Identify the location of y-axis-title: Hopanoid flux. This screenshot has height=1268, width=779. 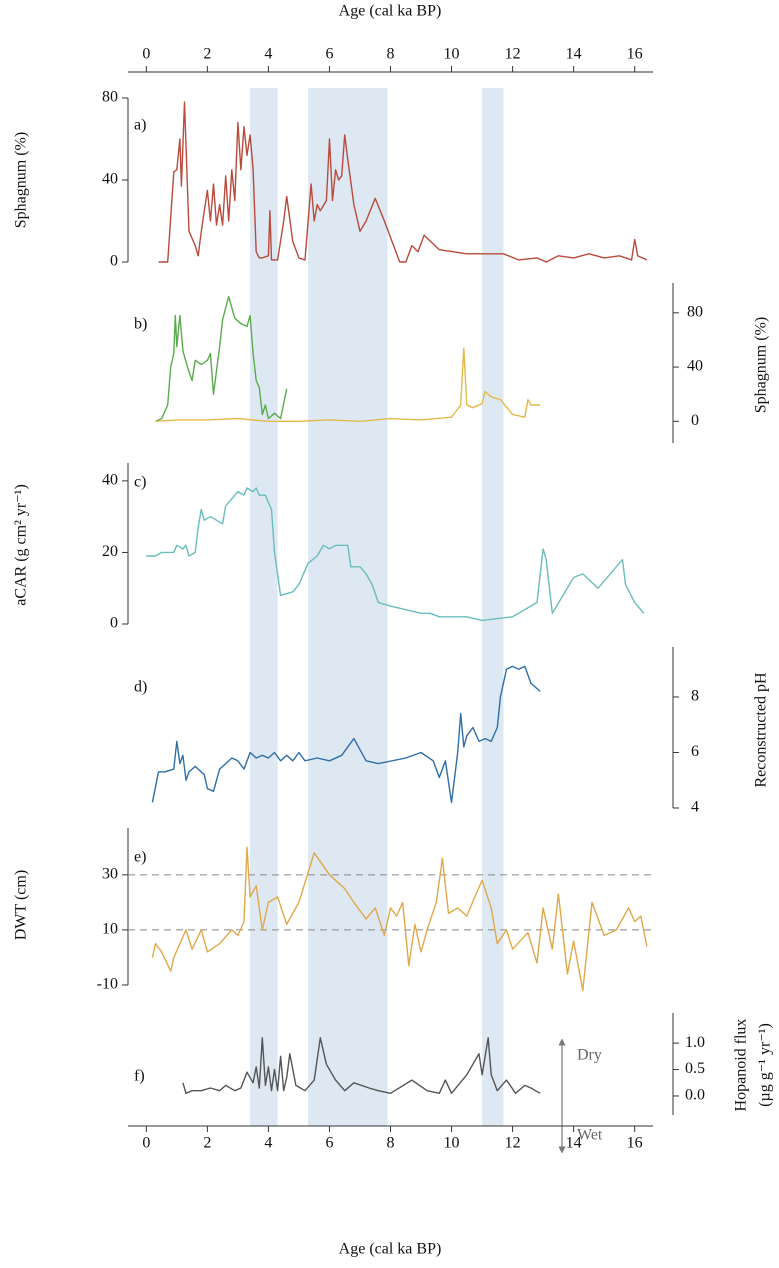
(741, 1065).